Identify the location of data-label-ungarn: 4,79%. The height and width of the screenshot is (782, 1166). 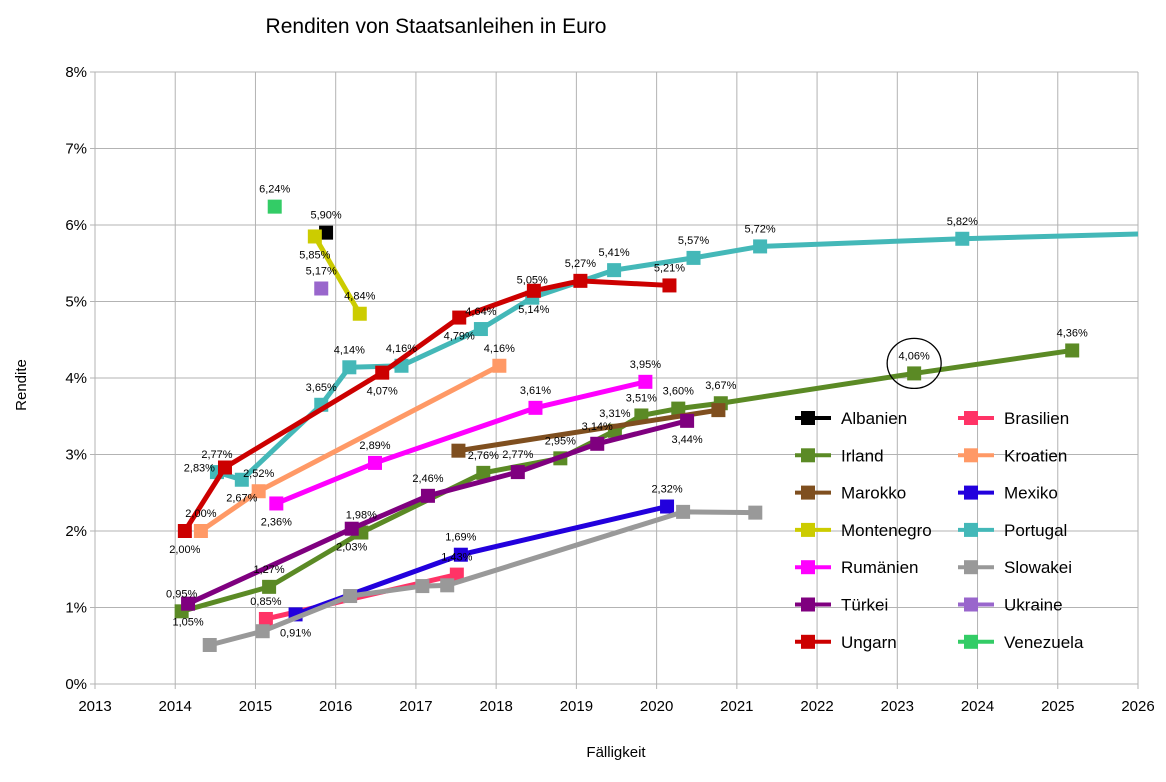
(459, 337).